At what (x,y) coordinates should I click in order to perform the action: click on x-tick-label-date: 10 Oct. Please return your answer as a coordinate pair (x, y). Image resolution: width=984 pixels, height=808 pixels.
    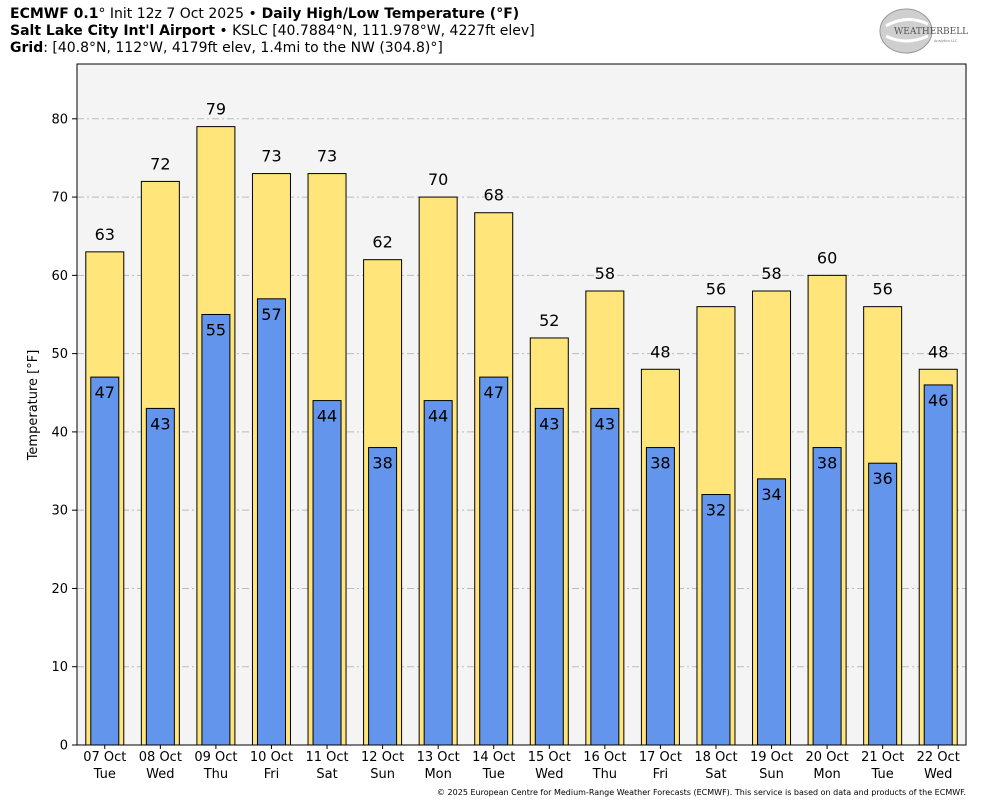
    Looking at the image, I should click on (271, 757).